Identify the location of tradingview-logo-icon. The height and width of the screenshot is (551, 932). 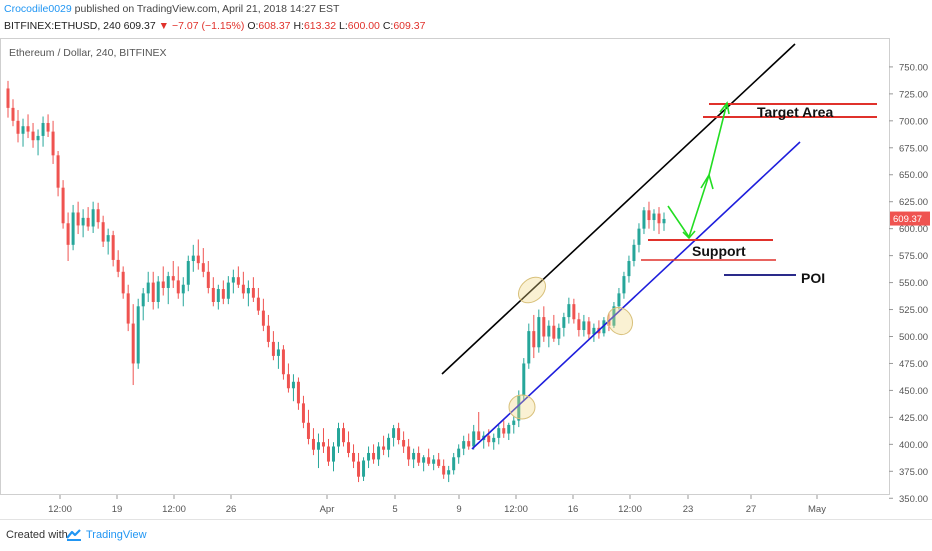
(74, 535).